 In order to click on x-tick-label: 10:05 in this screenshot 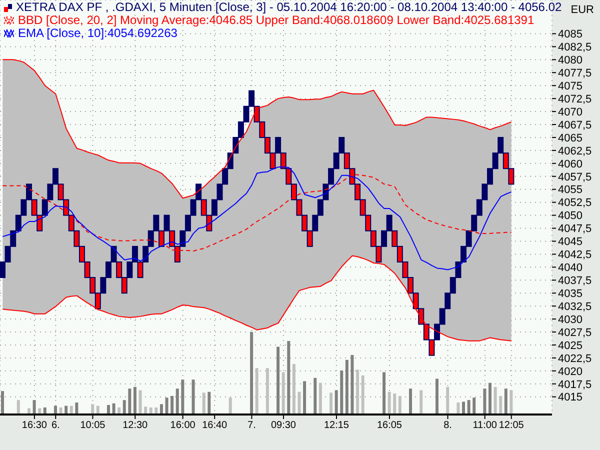, I will do `click(93, 426)`.